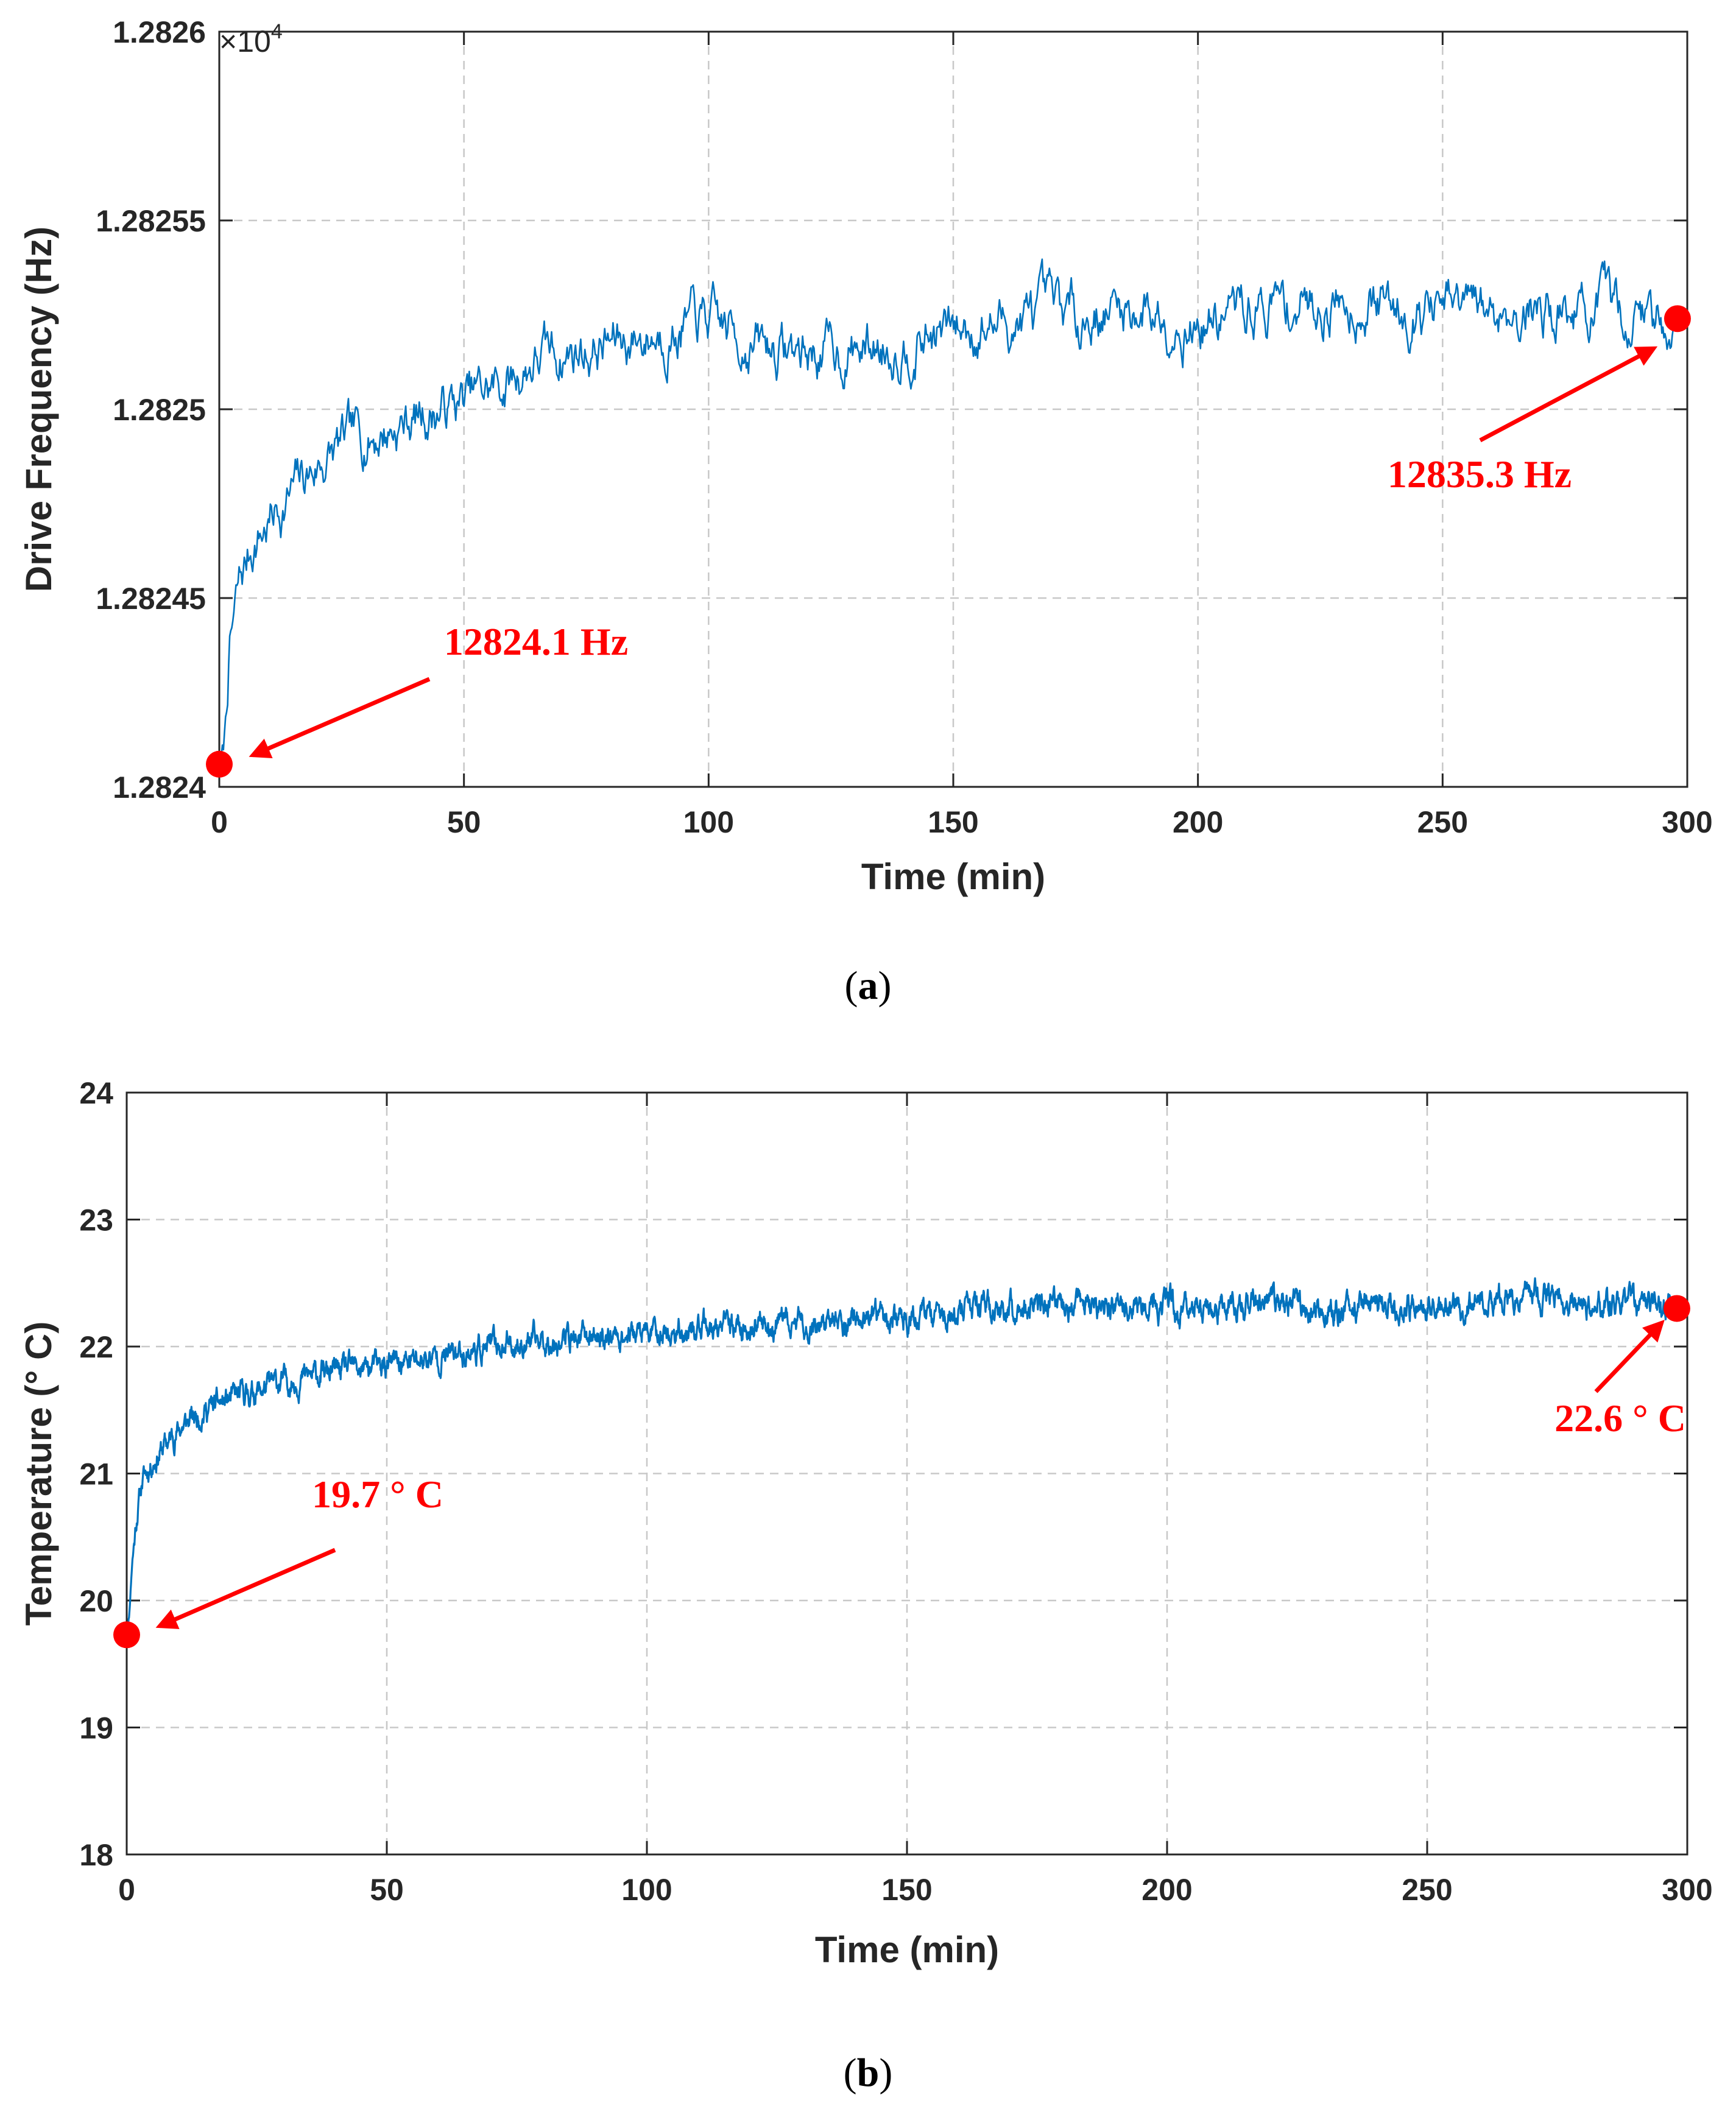 The image size is (1736, 2120). Describe the element at coordinates (96, 1221) in the screenshot. I see `ytick-label: 23` at that location.